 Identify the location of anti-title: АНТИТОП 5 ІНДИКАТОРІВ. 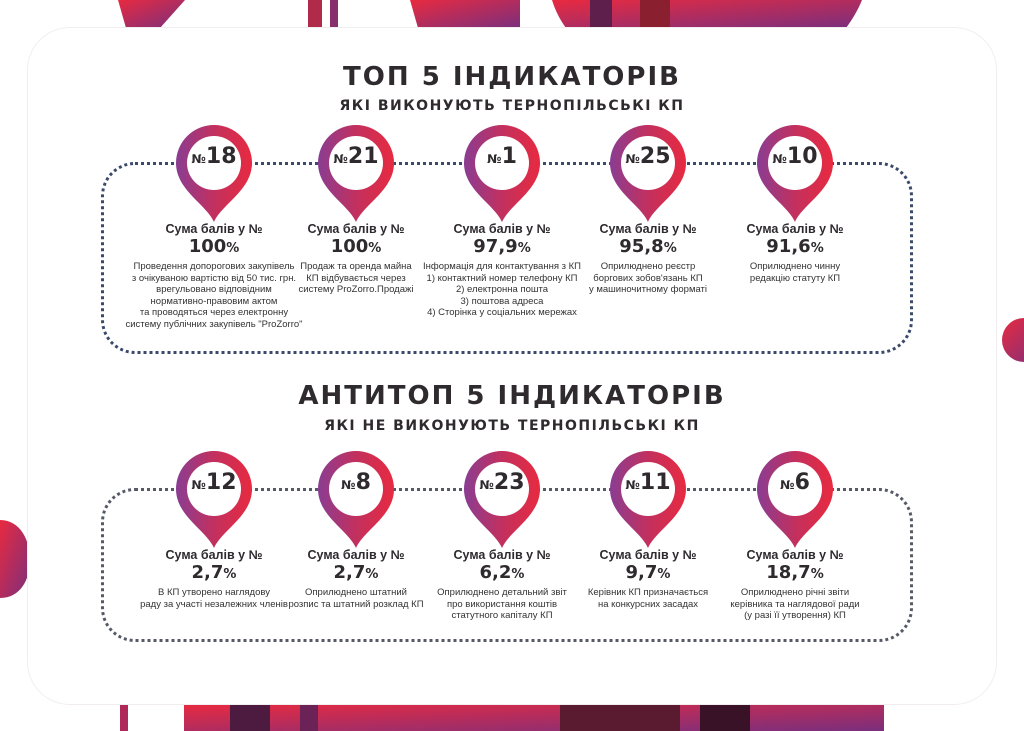
(512, 396).